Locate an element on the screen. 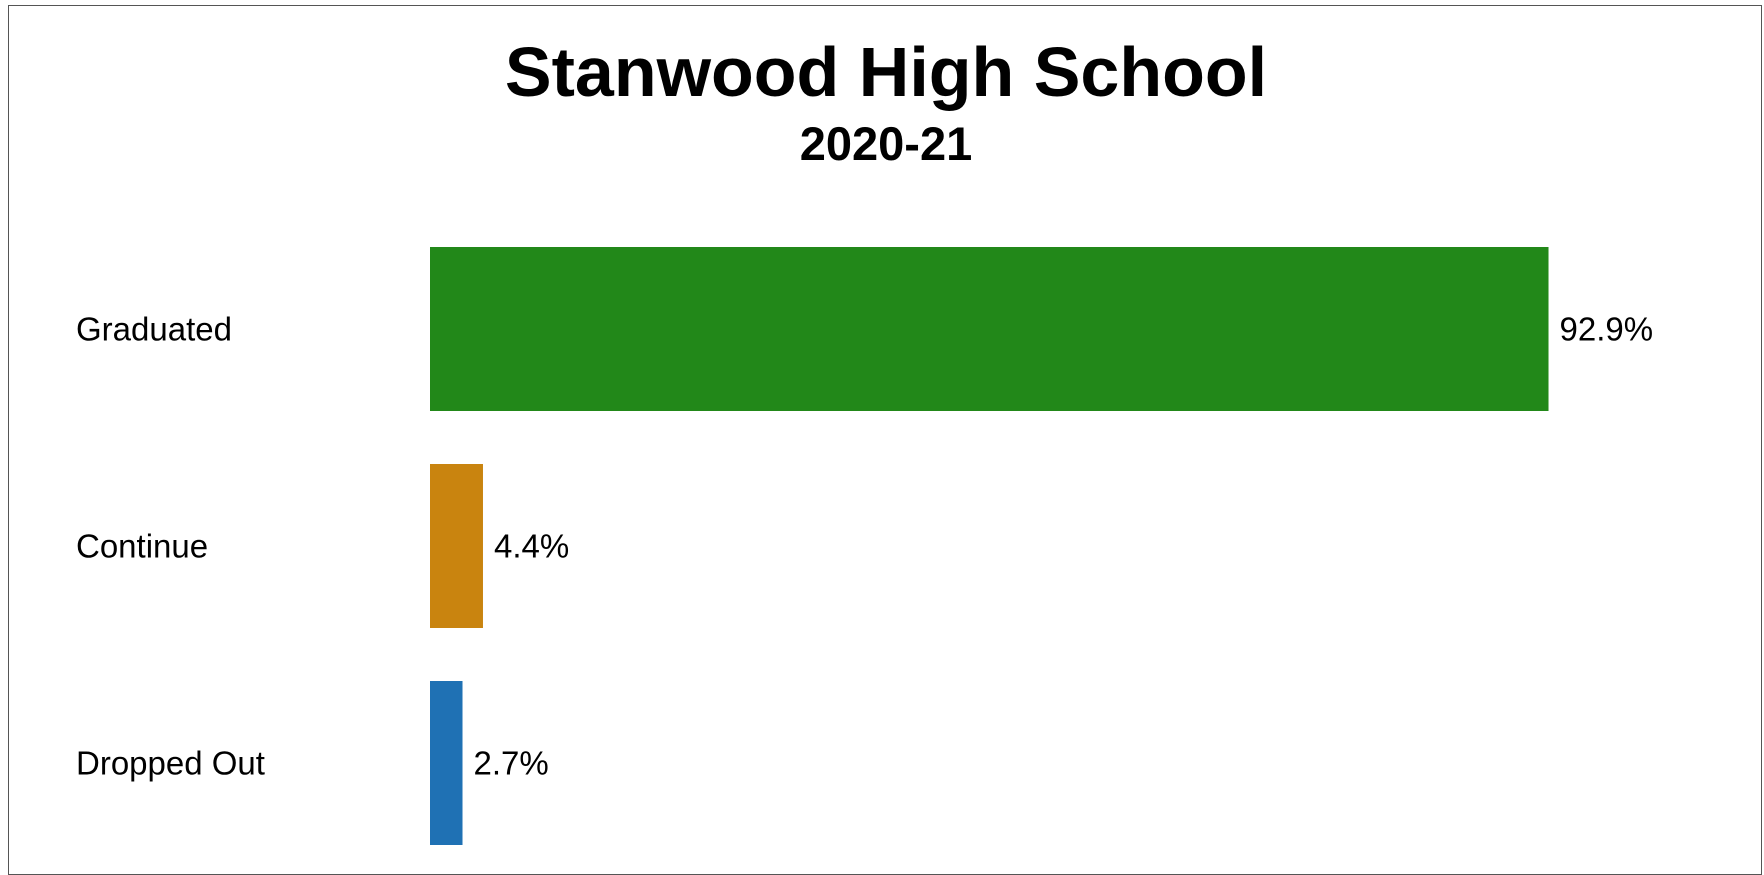 Image resolution: width=1764 pixels, height=875 pixels. category-label: Graduated is located at coordinates (154, 329).